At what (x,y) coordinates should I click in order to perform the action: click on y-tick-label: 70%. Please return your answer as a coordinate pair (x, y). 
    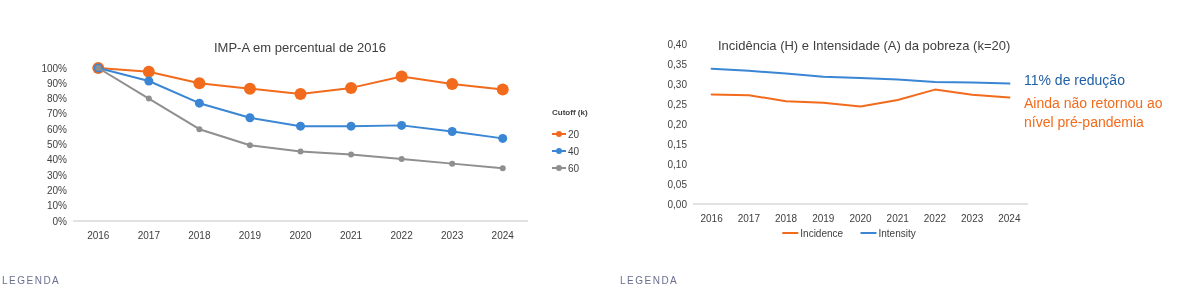
    Looking at the image, I should click on (57, 114).